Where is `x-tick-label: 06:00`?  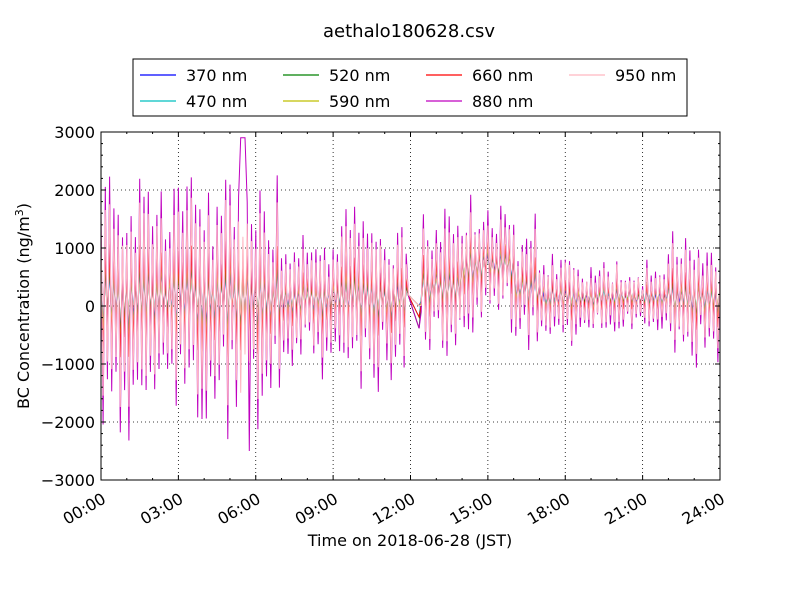
x-tick-label: 06:00 is located at coordinates (238, 509).